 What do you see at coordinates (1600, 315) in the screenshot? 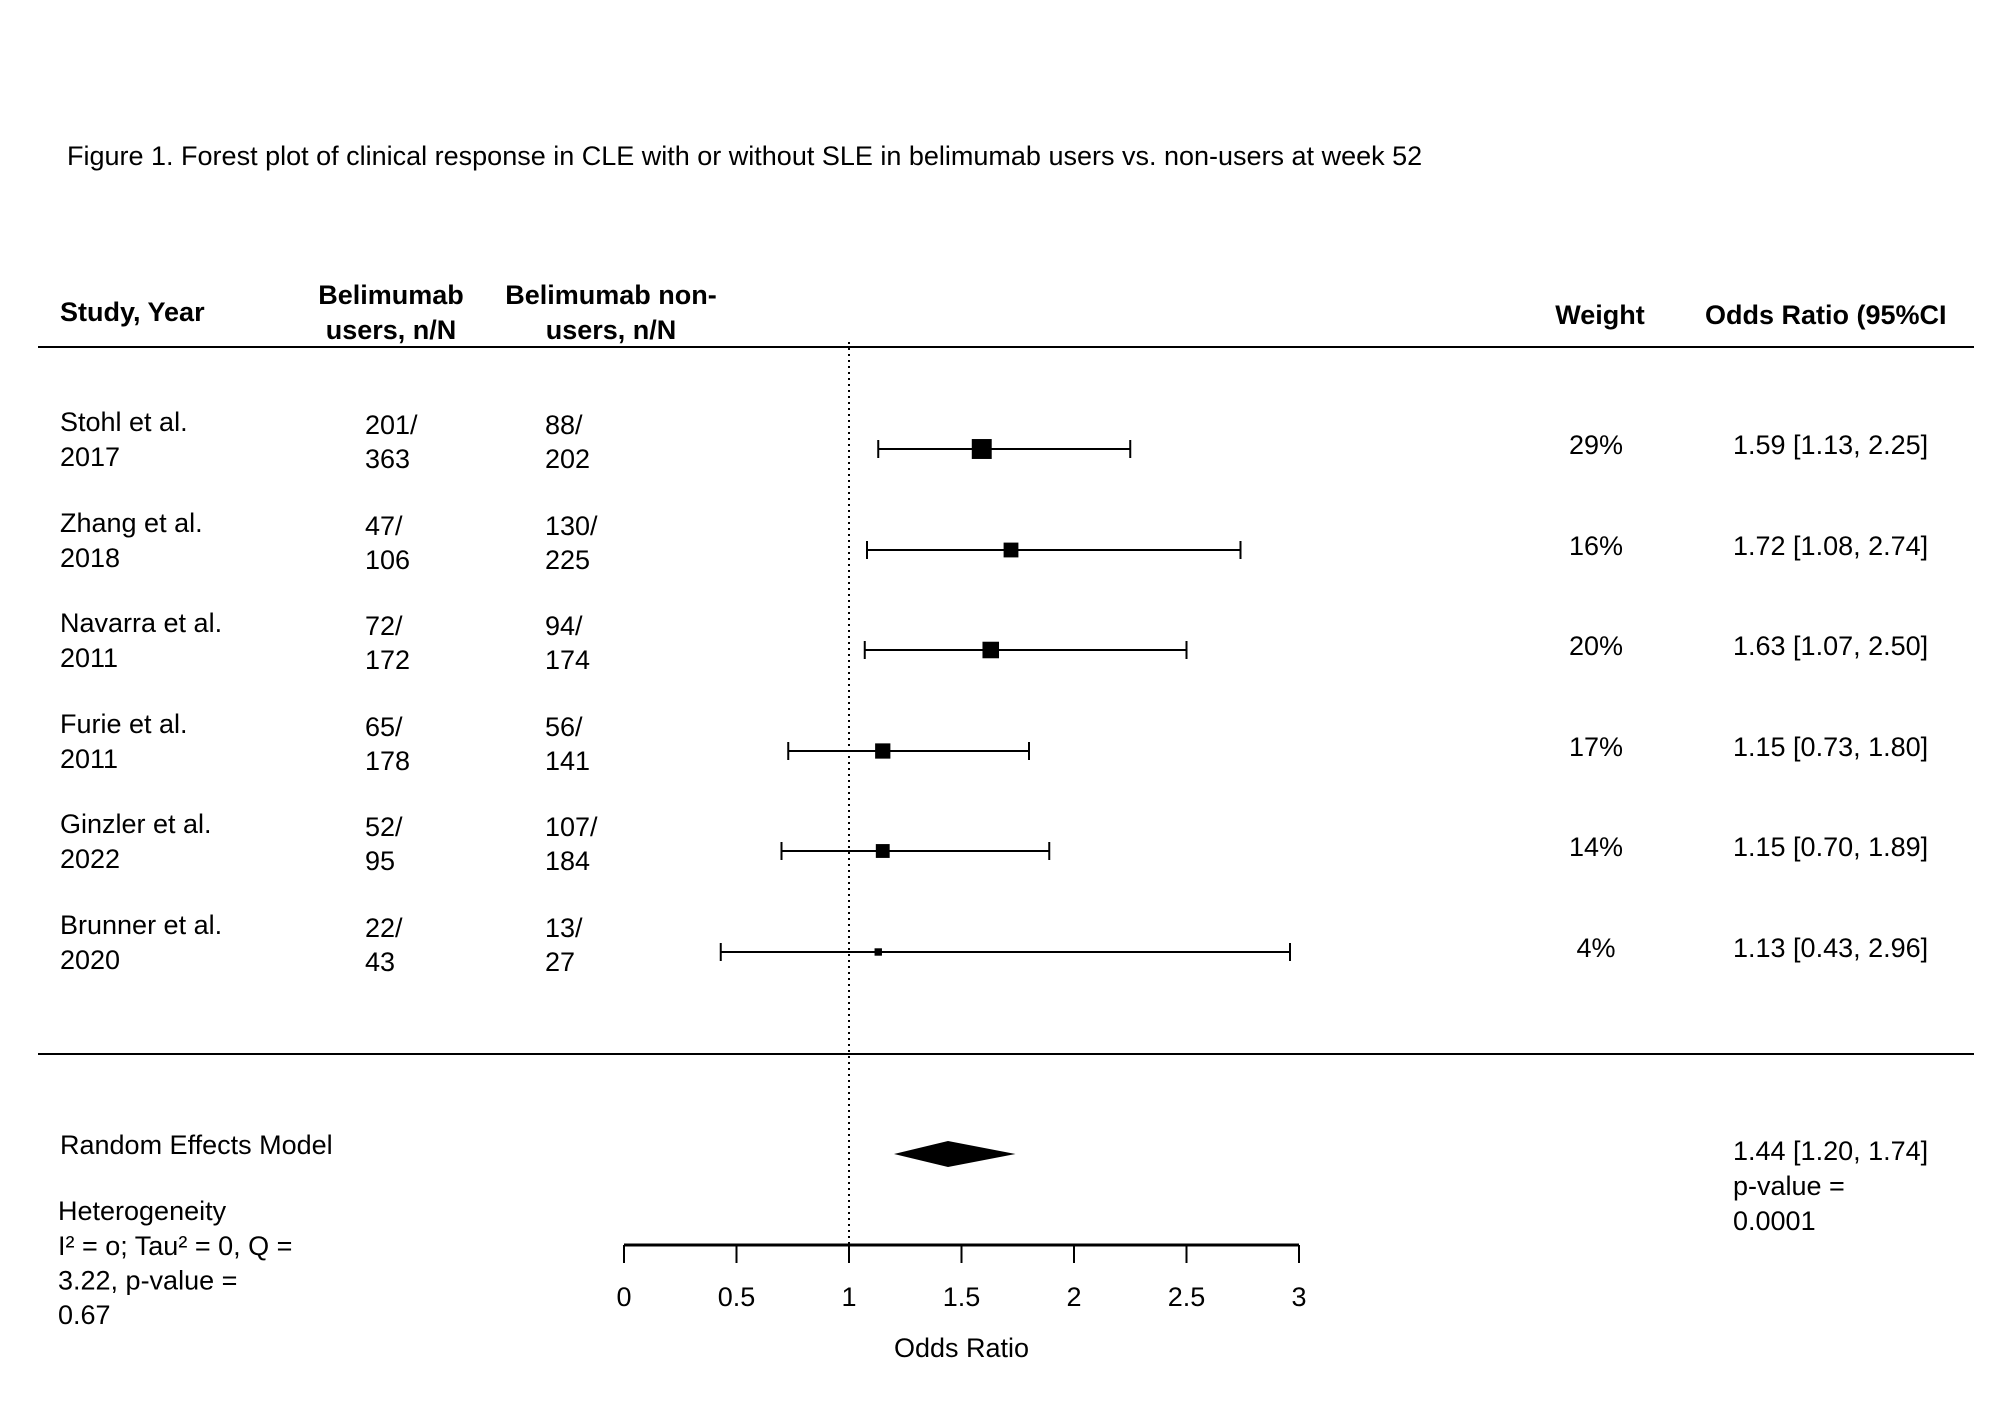
I see `header-weight: Weight` at bounding box center [1600, 315].